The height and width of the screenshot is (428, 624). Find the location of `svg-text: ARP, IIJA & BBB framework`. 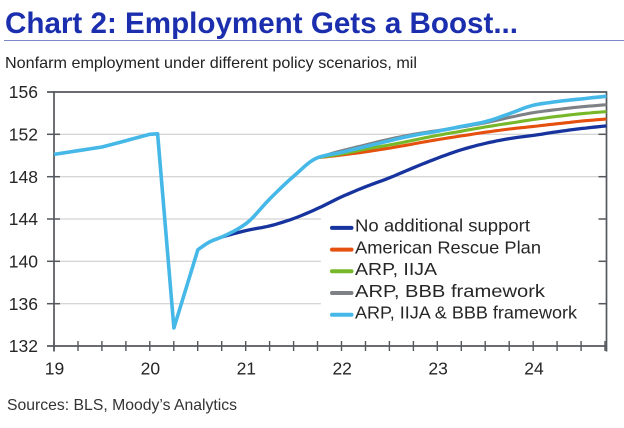

svg-text: ARP, IIJA & BBB framework is located at coordinates (466, 313).